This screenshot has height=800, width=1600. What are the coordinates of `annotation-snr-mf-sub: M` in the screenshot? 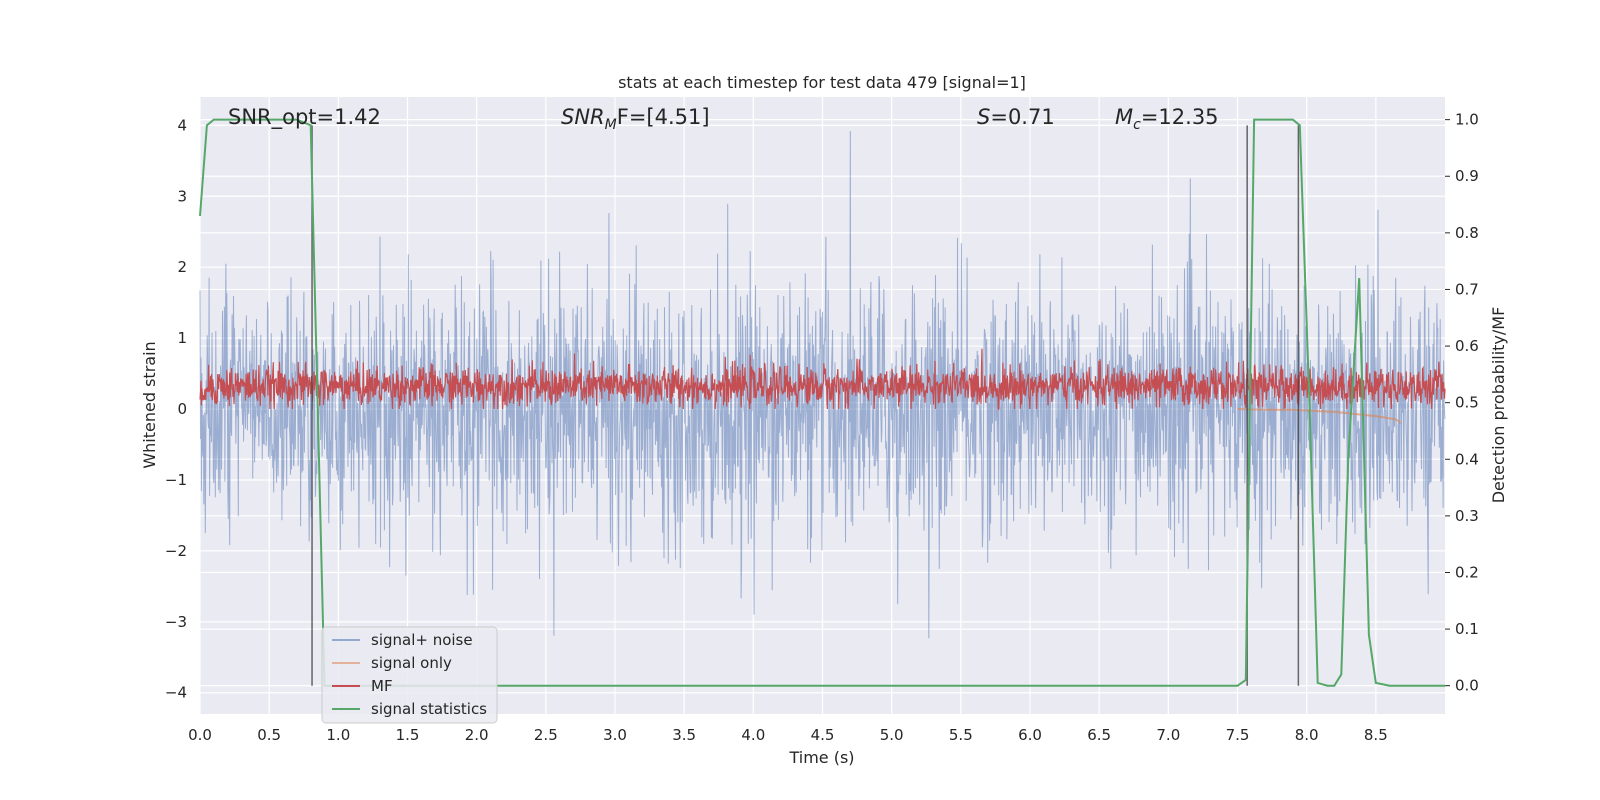 It's located at (611, 125).